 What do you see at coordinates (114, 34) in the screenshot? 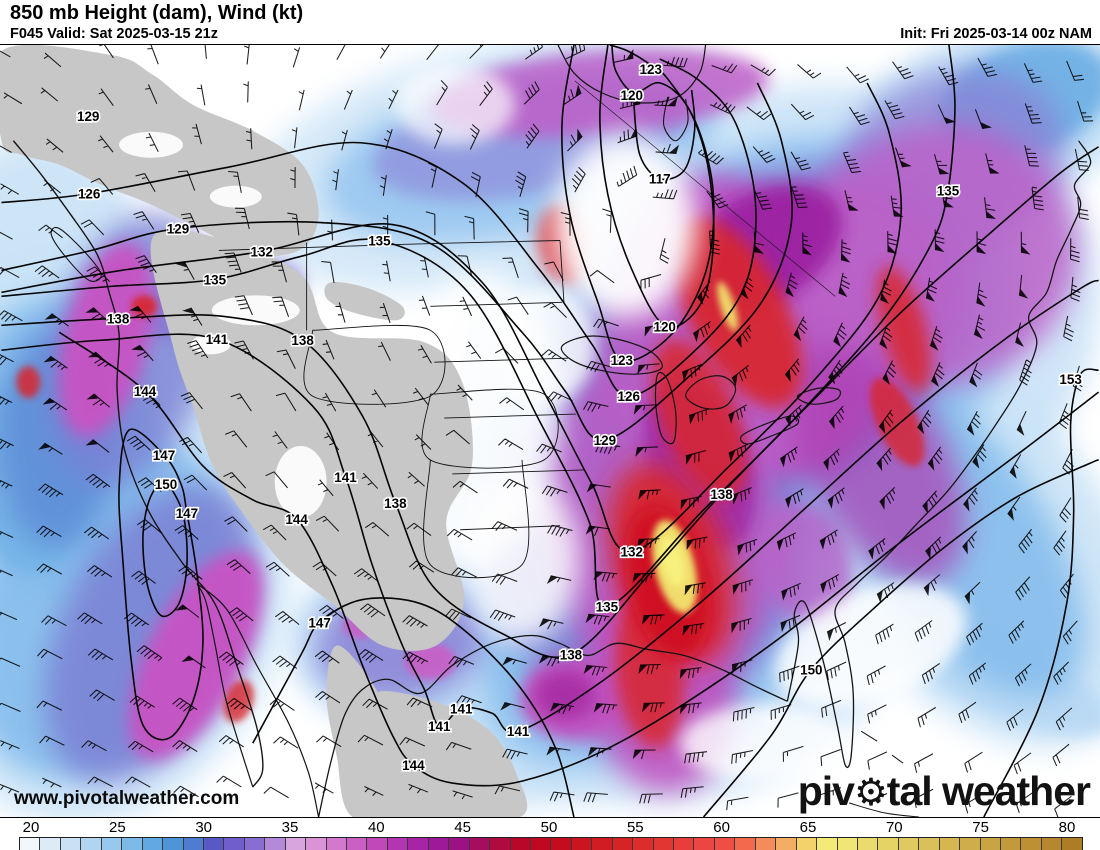
I see `valid-time-label: F045 Valid: Sat 2025-03-15 21z` at bounding box center [114, 34].